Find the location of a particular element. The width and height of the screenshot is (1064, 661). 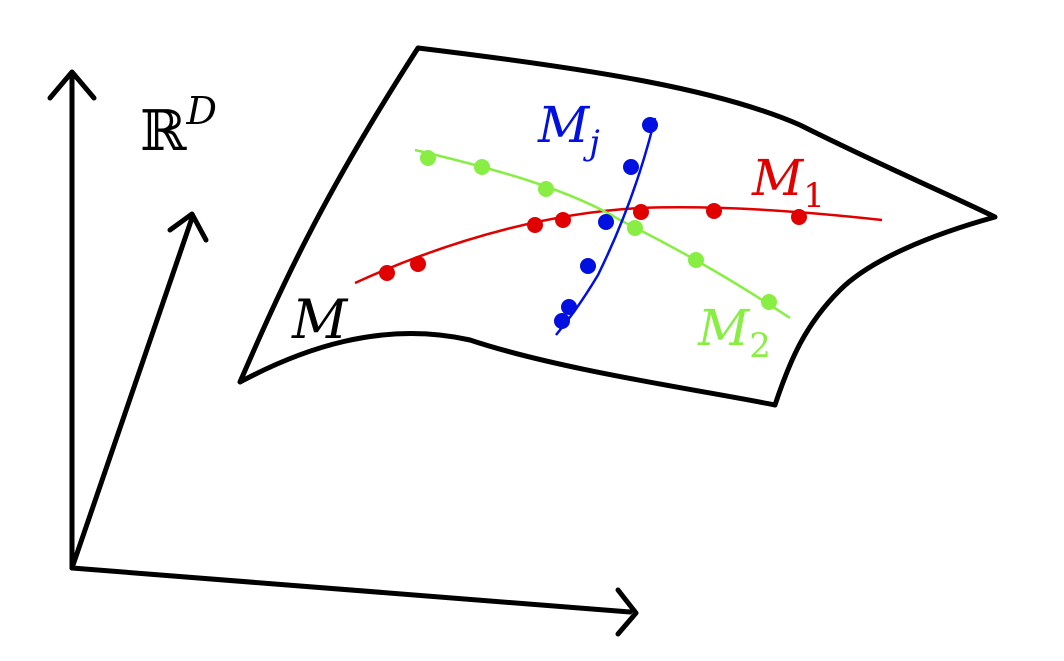

curve-m2-line is located at coordinates (602, 234).